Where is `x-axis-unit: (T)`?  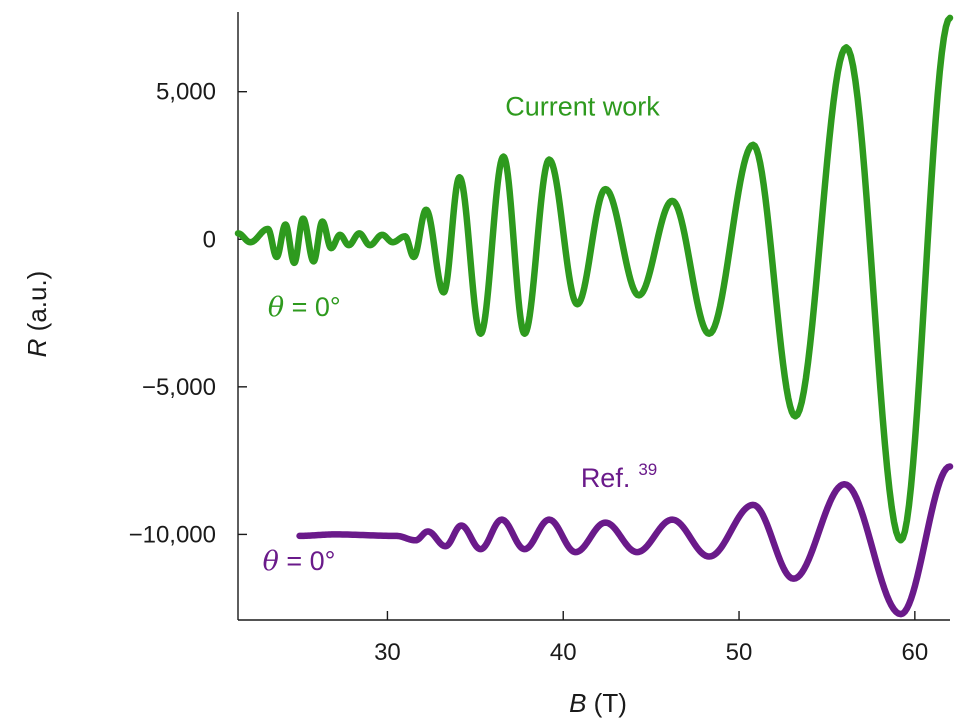 x-axis-unit: (T) is located at coordinates (606, 703).